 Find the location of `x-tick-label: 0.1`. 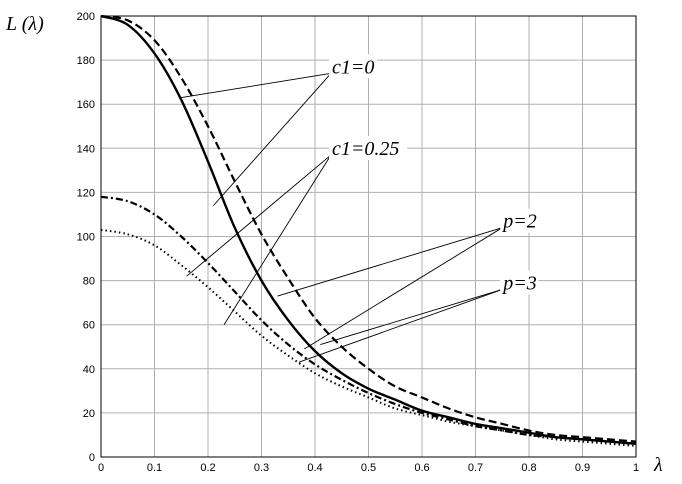

x-tick-label: 0.1 is located at coordinates (154, 468).